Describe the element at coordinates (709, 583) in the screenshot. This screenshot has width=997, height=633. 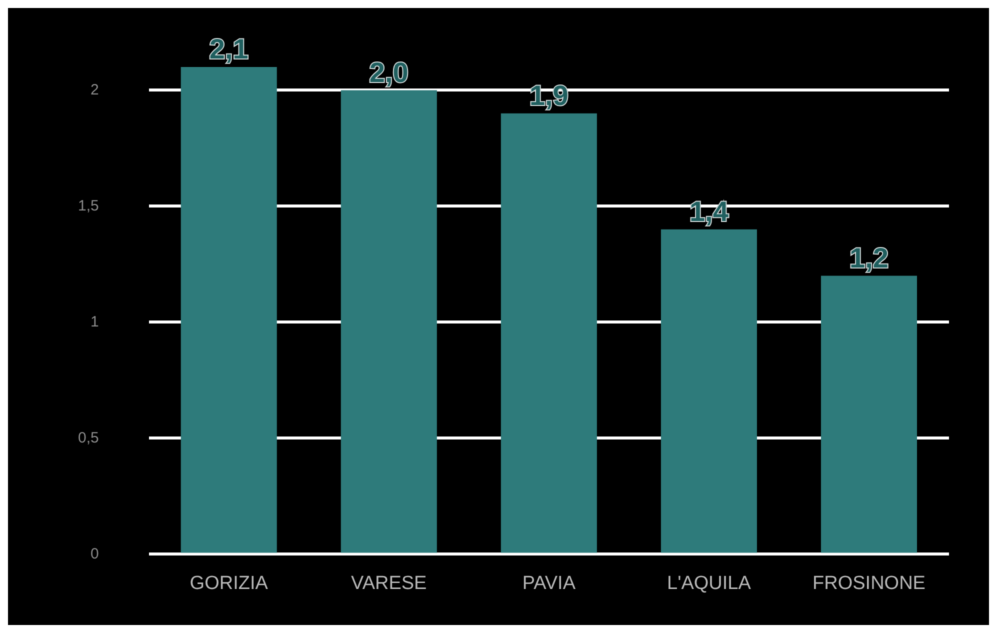
I see `x-tick-label: L'AQUILA` at that location.